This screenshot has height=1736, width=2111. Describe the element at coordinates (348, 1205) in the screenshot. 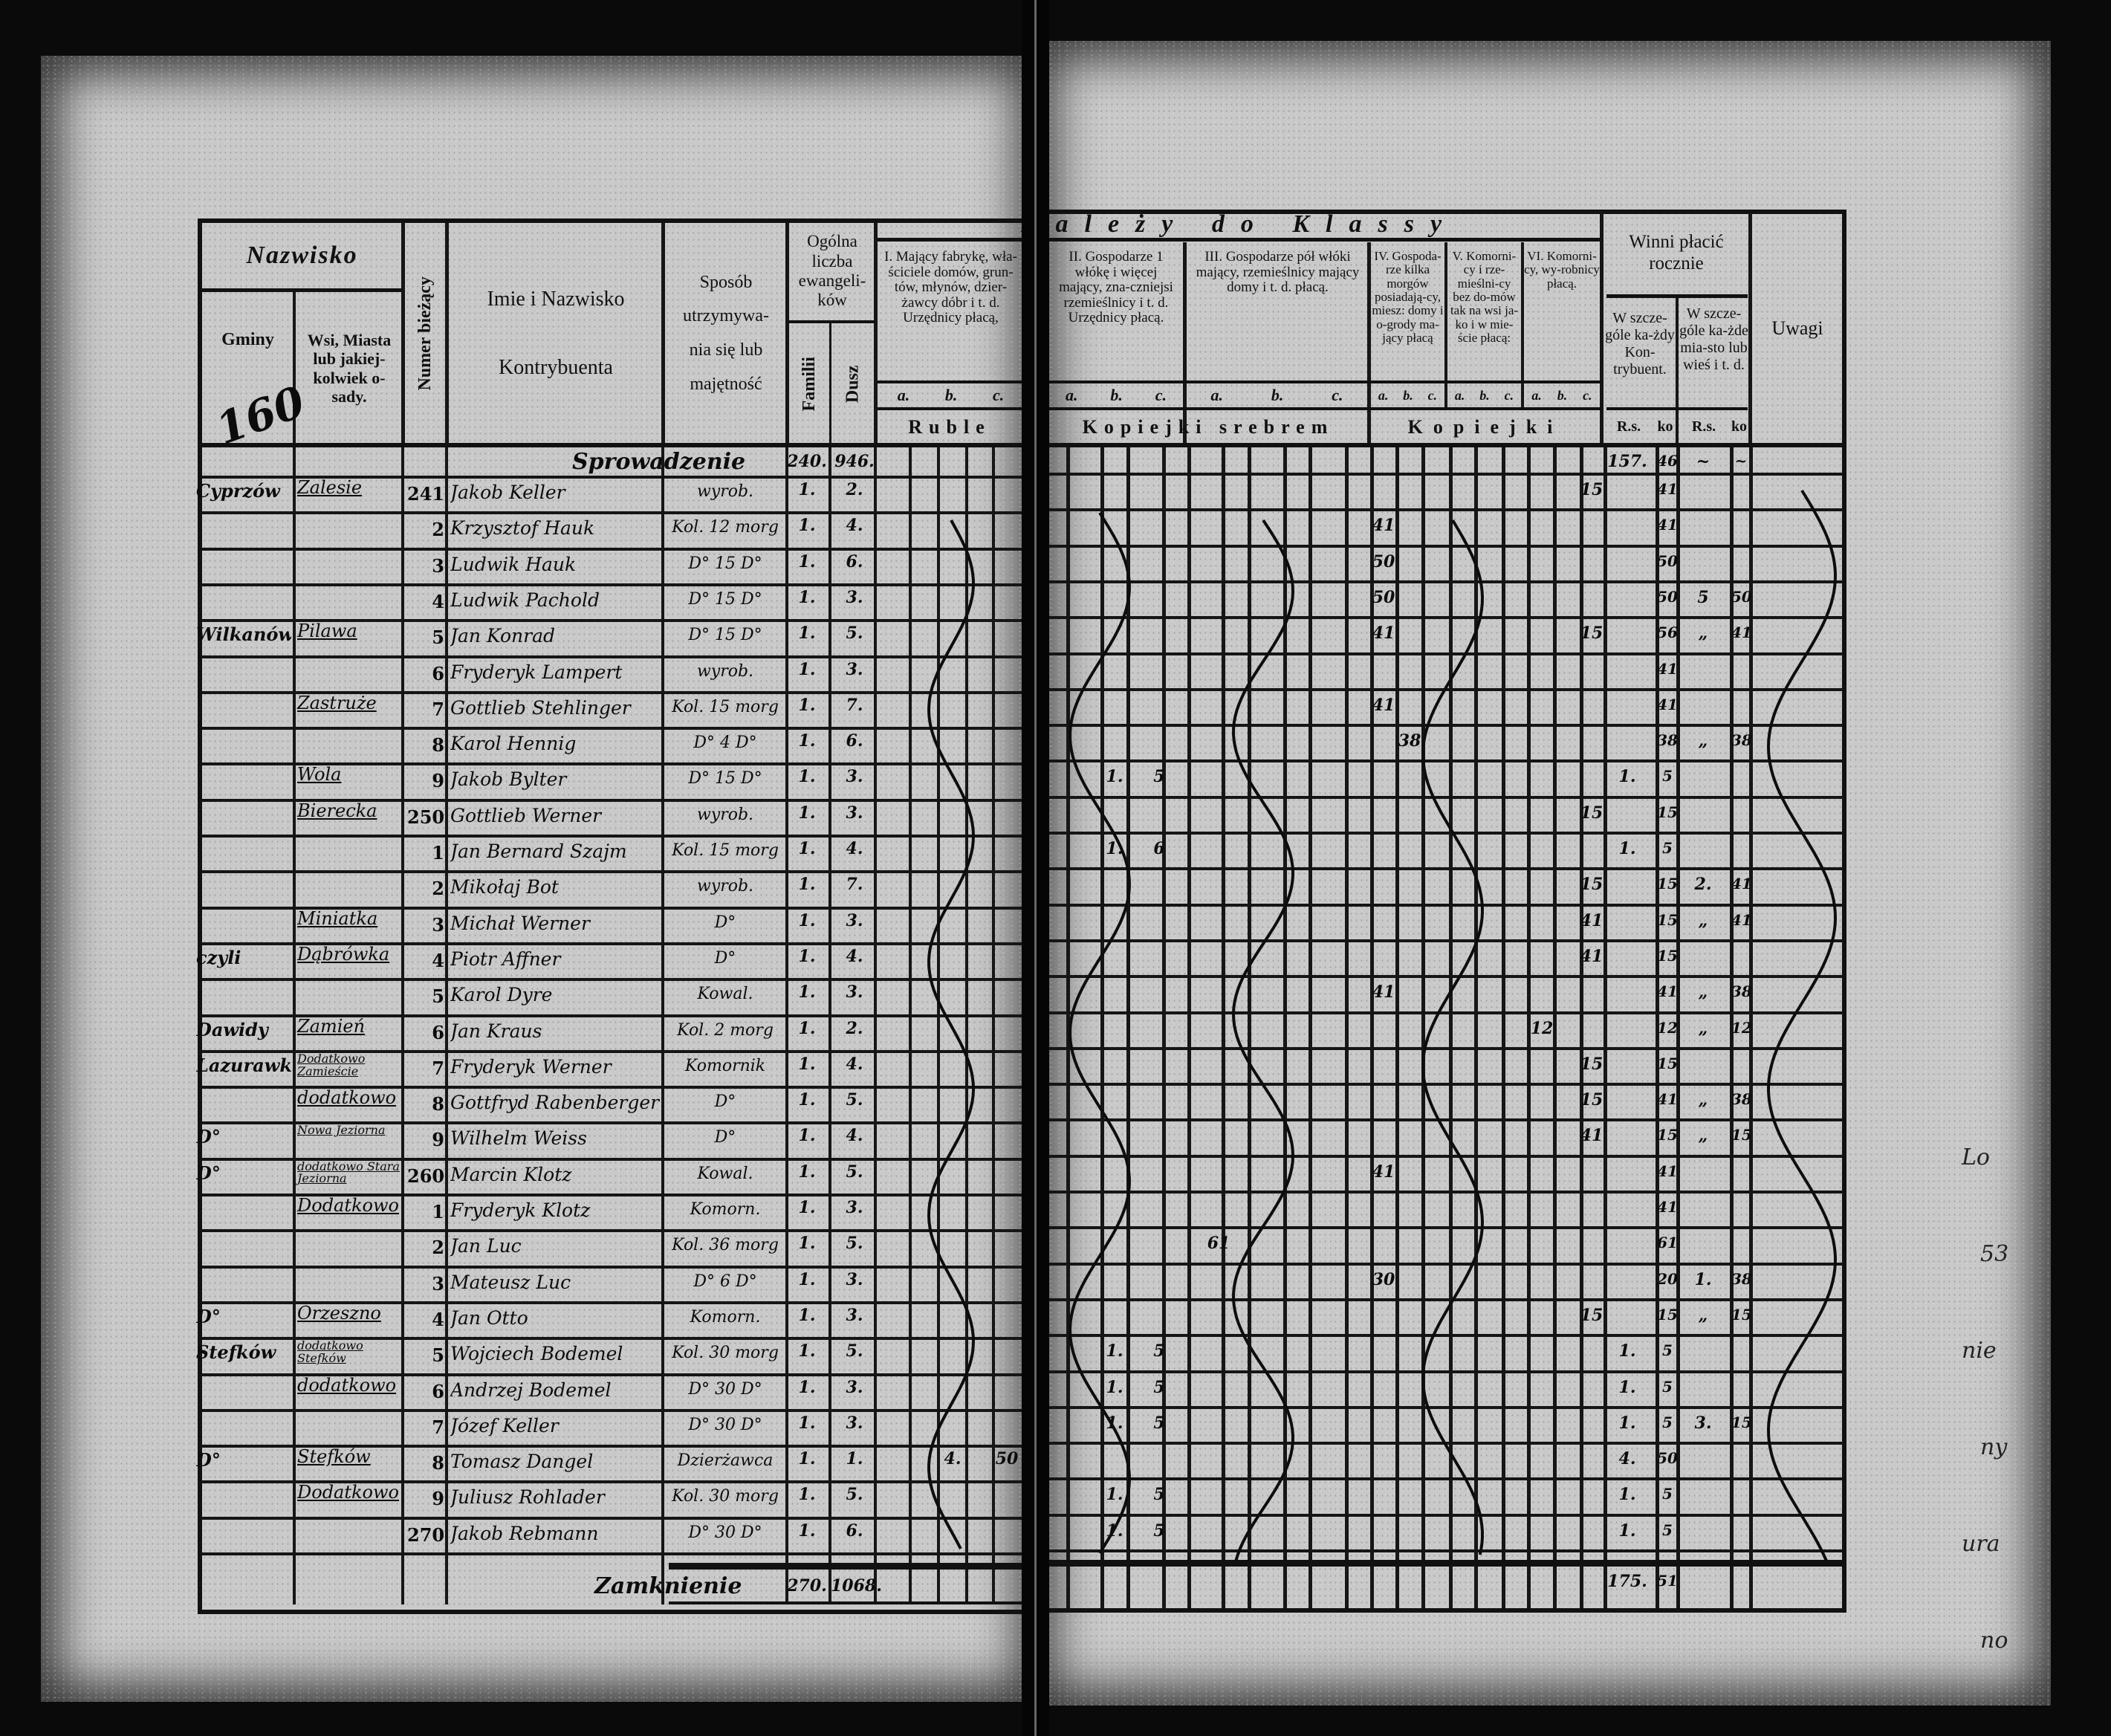

I see `row-wies: Dodatkowo` at that location.